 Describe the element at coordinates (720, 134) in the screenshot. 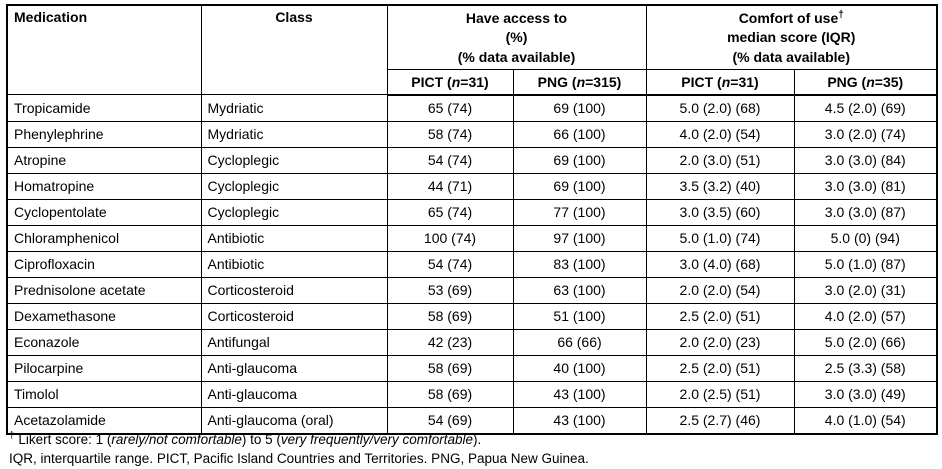

I see `cell-comfort-pict: 4.0 (2.0) (54)` at that location.